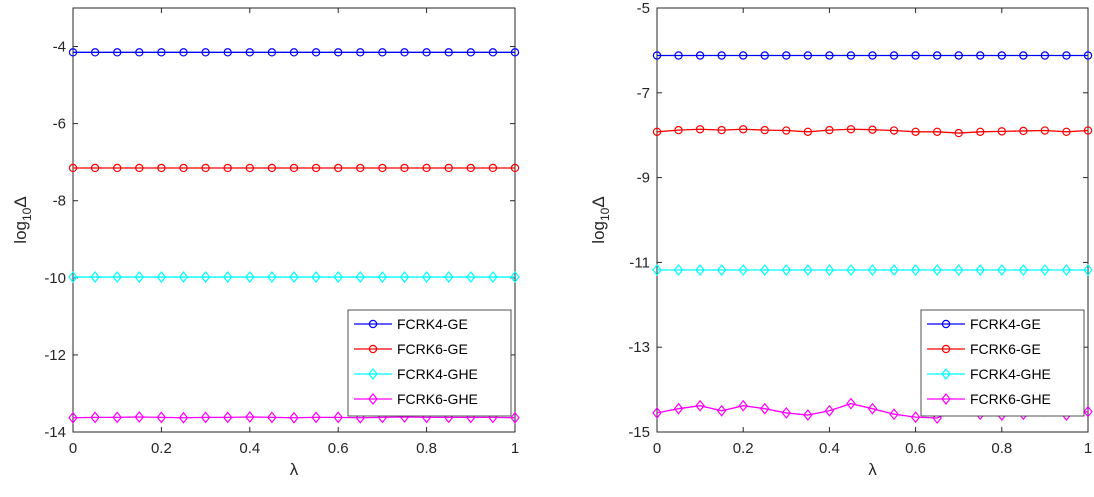  Describe the element at coordinates (1010, 399) in the screenshot. I see `legend-label: FCRK6-GHE` at that location.